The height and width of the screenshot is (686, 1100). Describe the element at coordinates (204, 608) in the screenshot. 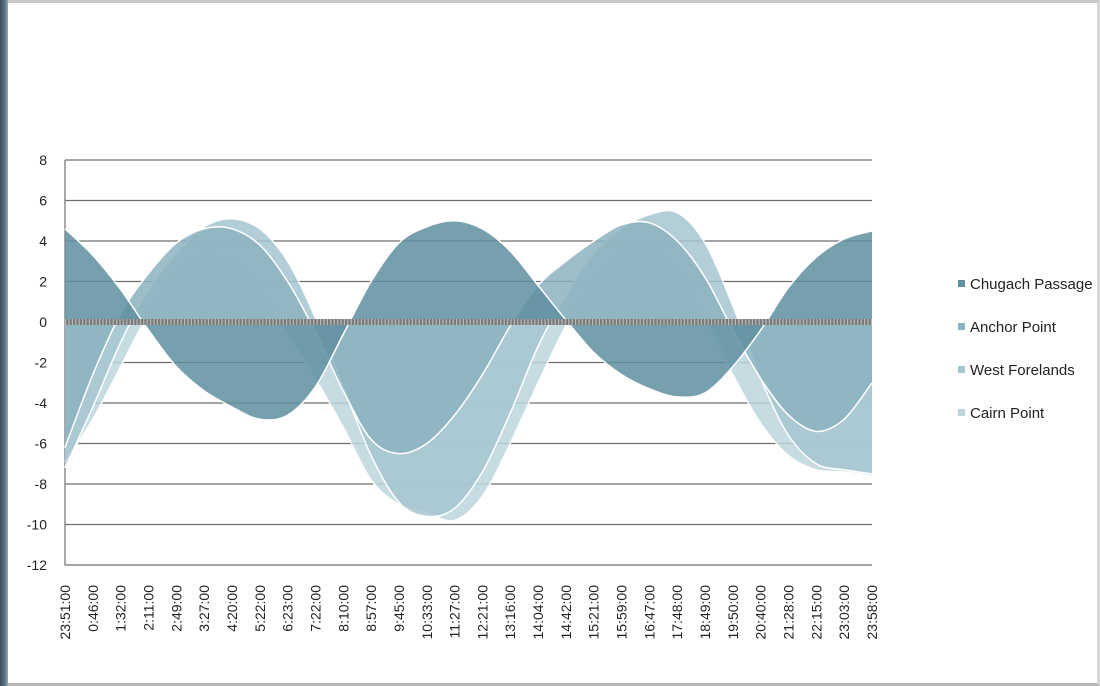

I see `x-tick-label: 3:27:00` at that location.